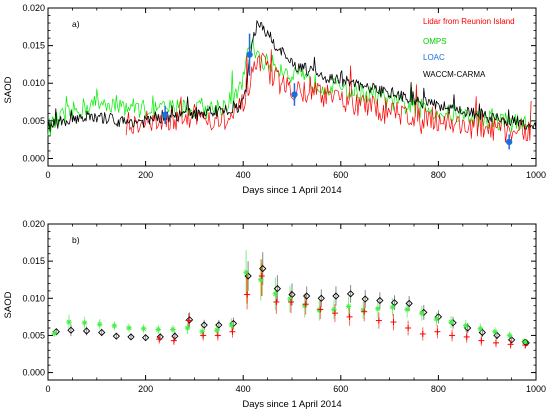 The width and height of the screenshot is (550, 413). What do you see at coordinates (33, 8) in the screenshot?
I see `a-ytick-label: 0.020` at bounding box center [33, 8].